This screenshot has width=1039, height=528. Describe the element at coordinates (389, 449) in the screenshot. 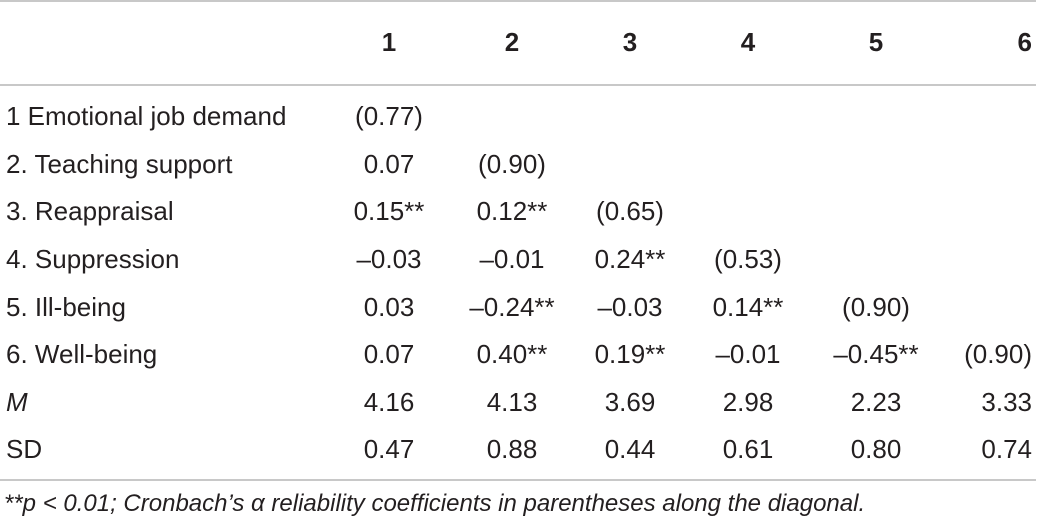

I see `table-cell: 0.47` at that location.